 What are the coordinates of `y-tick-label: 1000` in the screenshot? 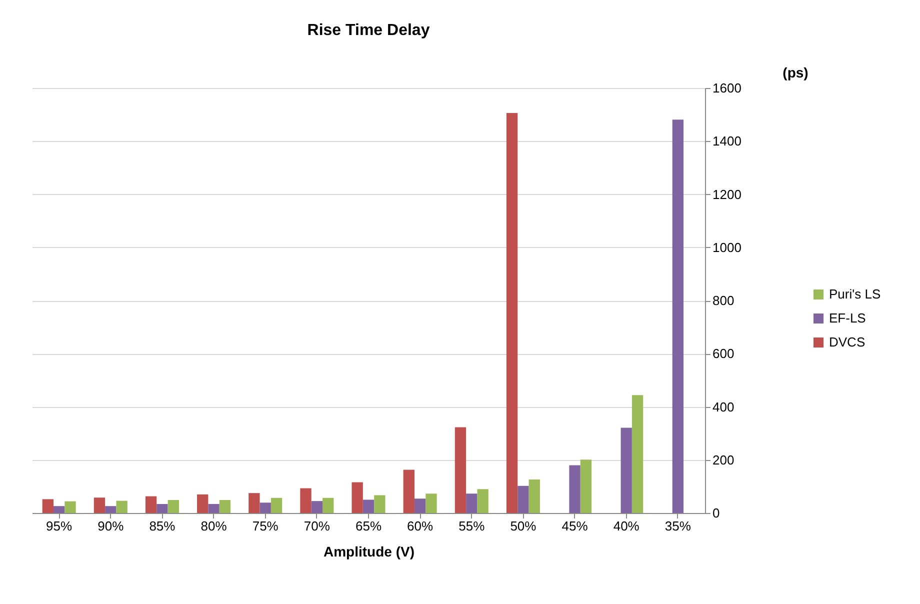 It's located at (727, 247).